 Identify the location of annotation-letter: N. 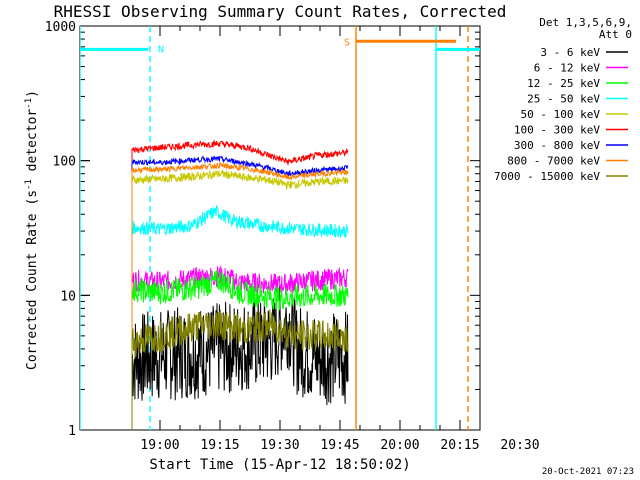
(161, 50).